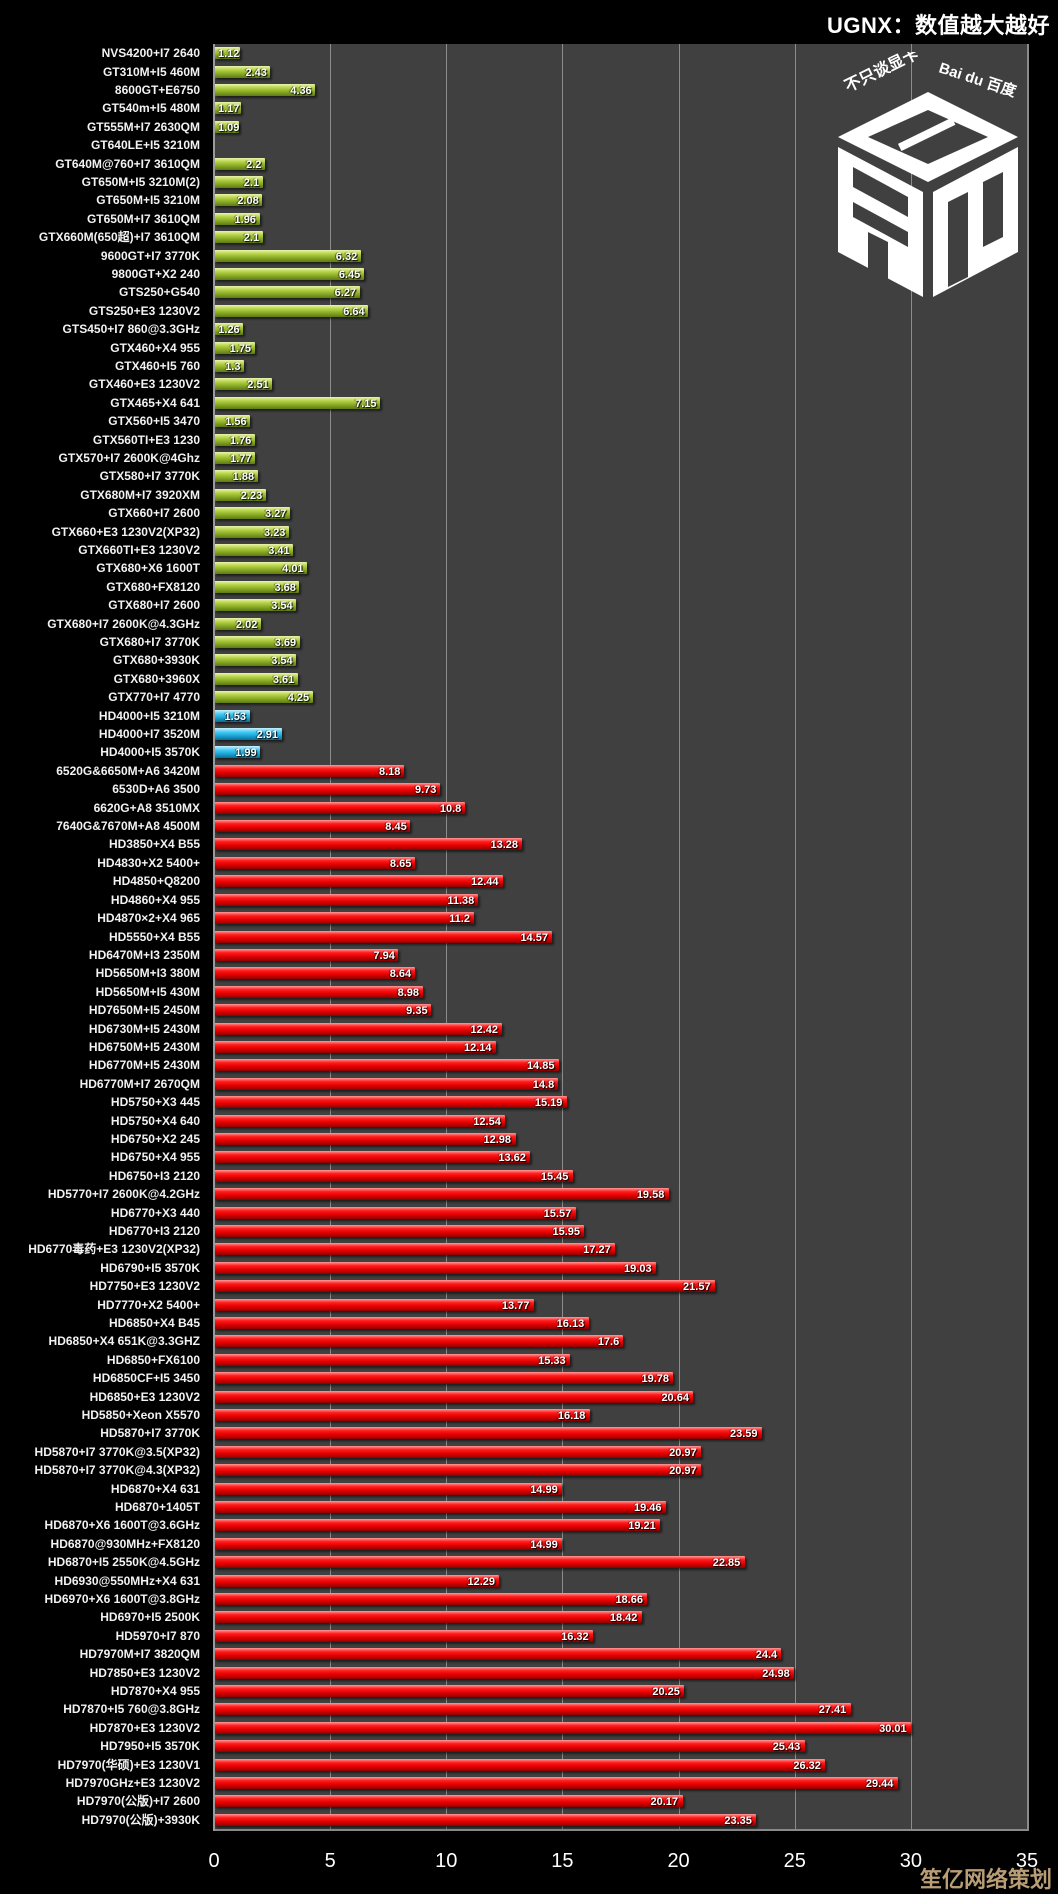 This screenshot has width=1058, height=1894. What do you see at coordinates (144, 1010) in the screenshot?
I see `category-label: HD7650M+I5 2450M` at bounding box center [144, 1010].